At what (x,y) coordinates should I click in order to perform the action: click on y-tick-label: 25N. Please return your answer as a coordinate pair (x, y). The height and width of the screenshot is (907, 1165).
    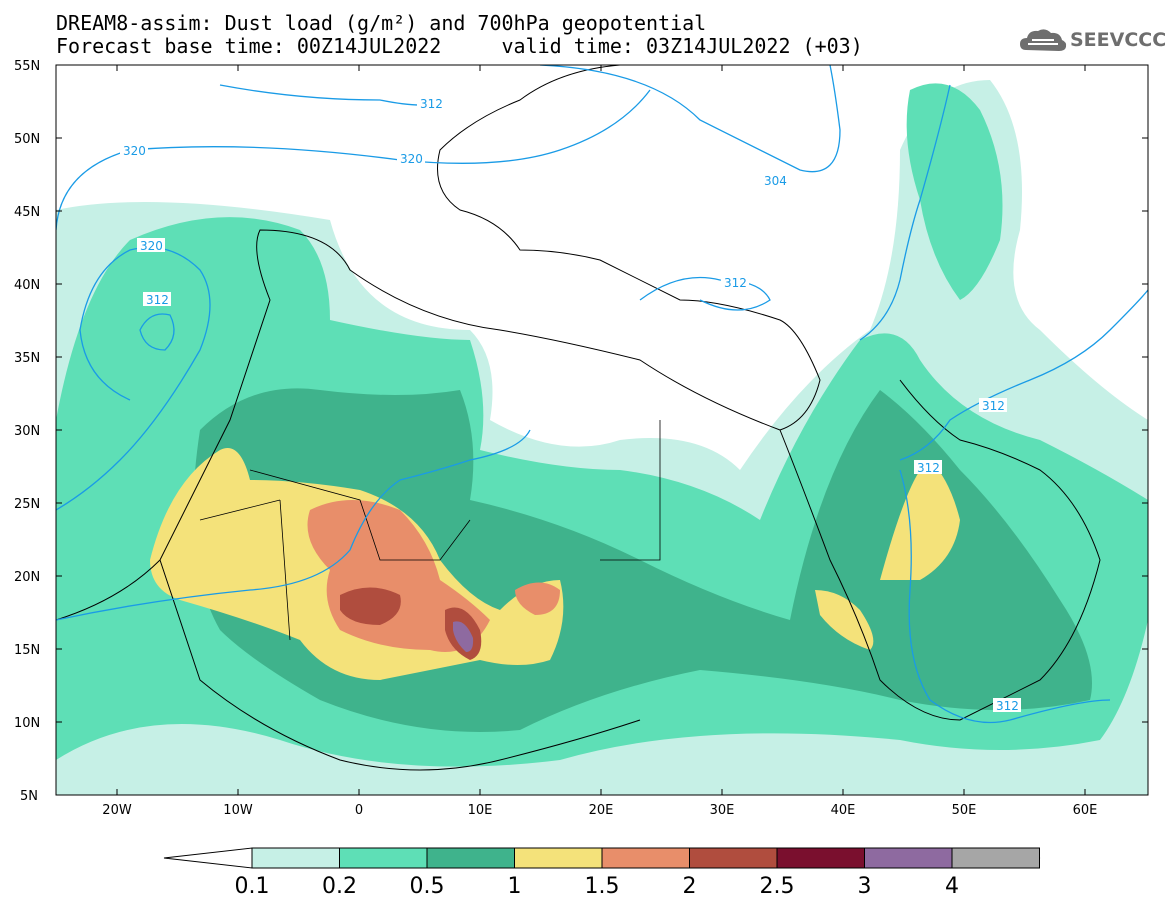
    Looking at the image, I should click on (27, 504).